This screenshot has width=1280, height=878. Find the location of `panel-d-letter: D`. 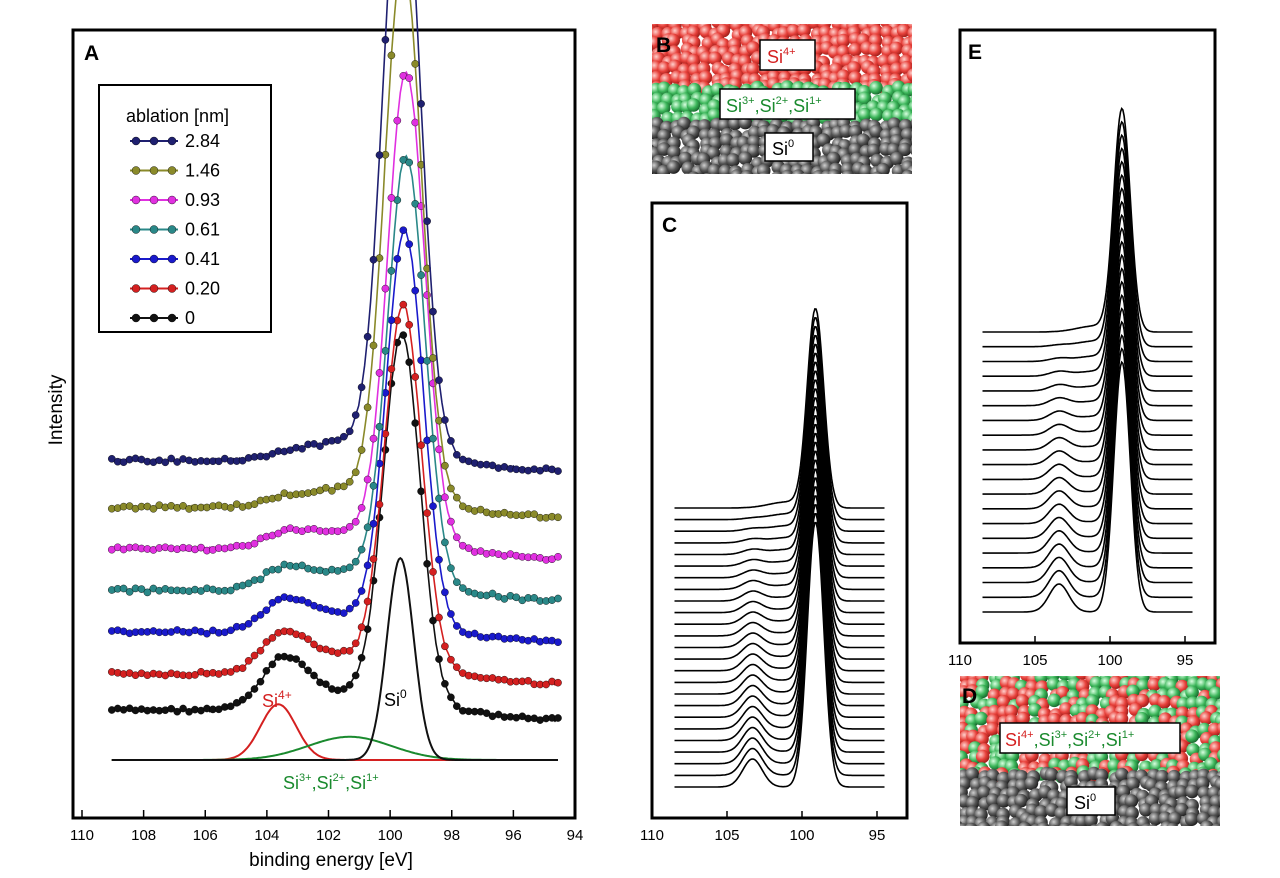

panel-d-letter: D is located at coordinates (969, 696).